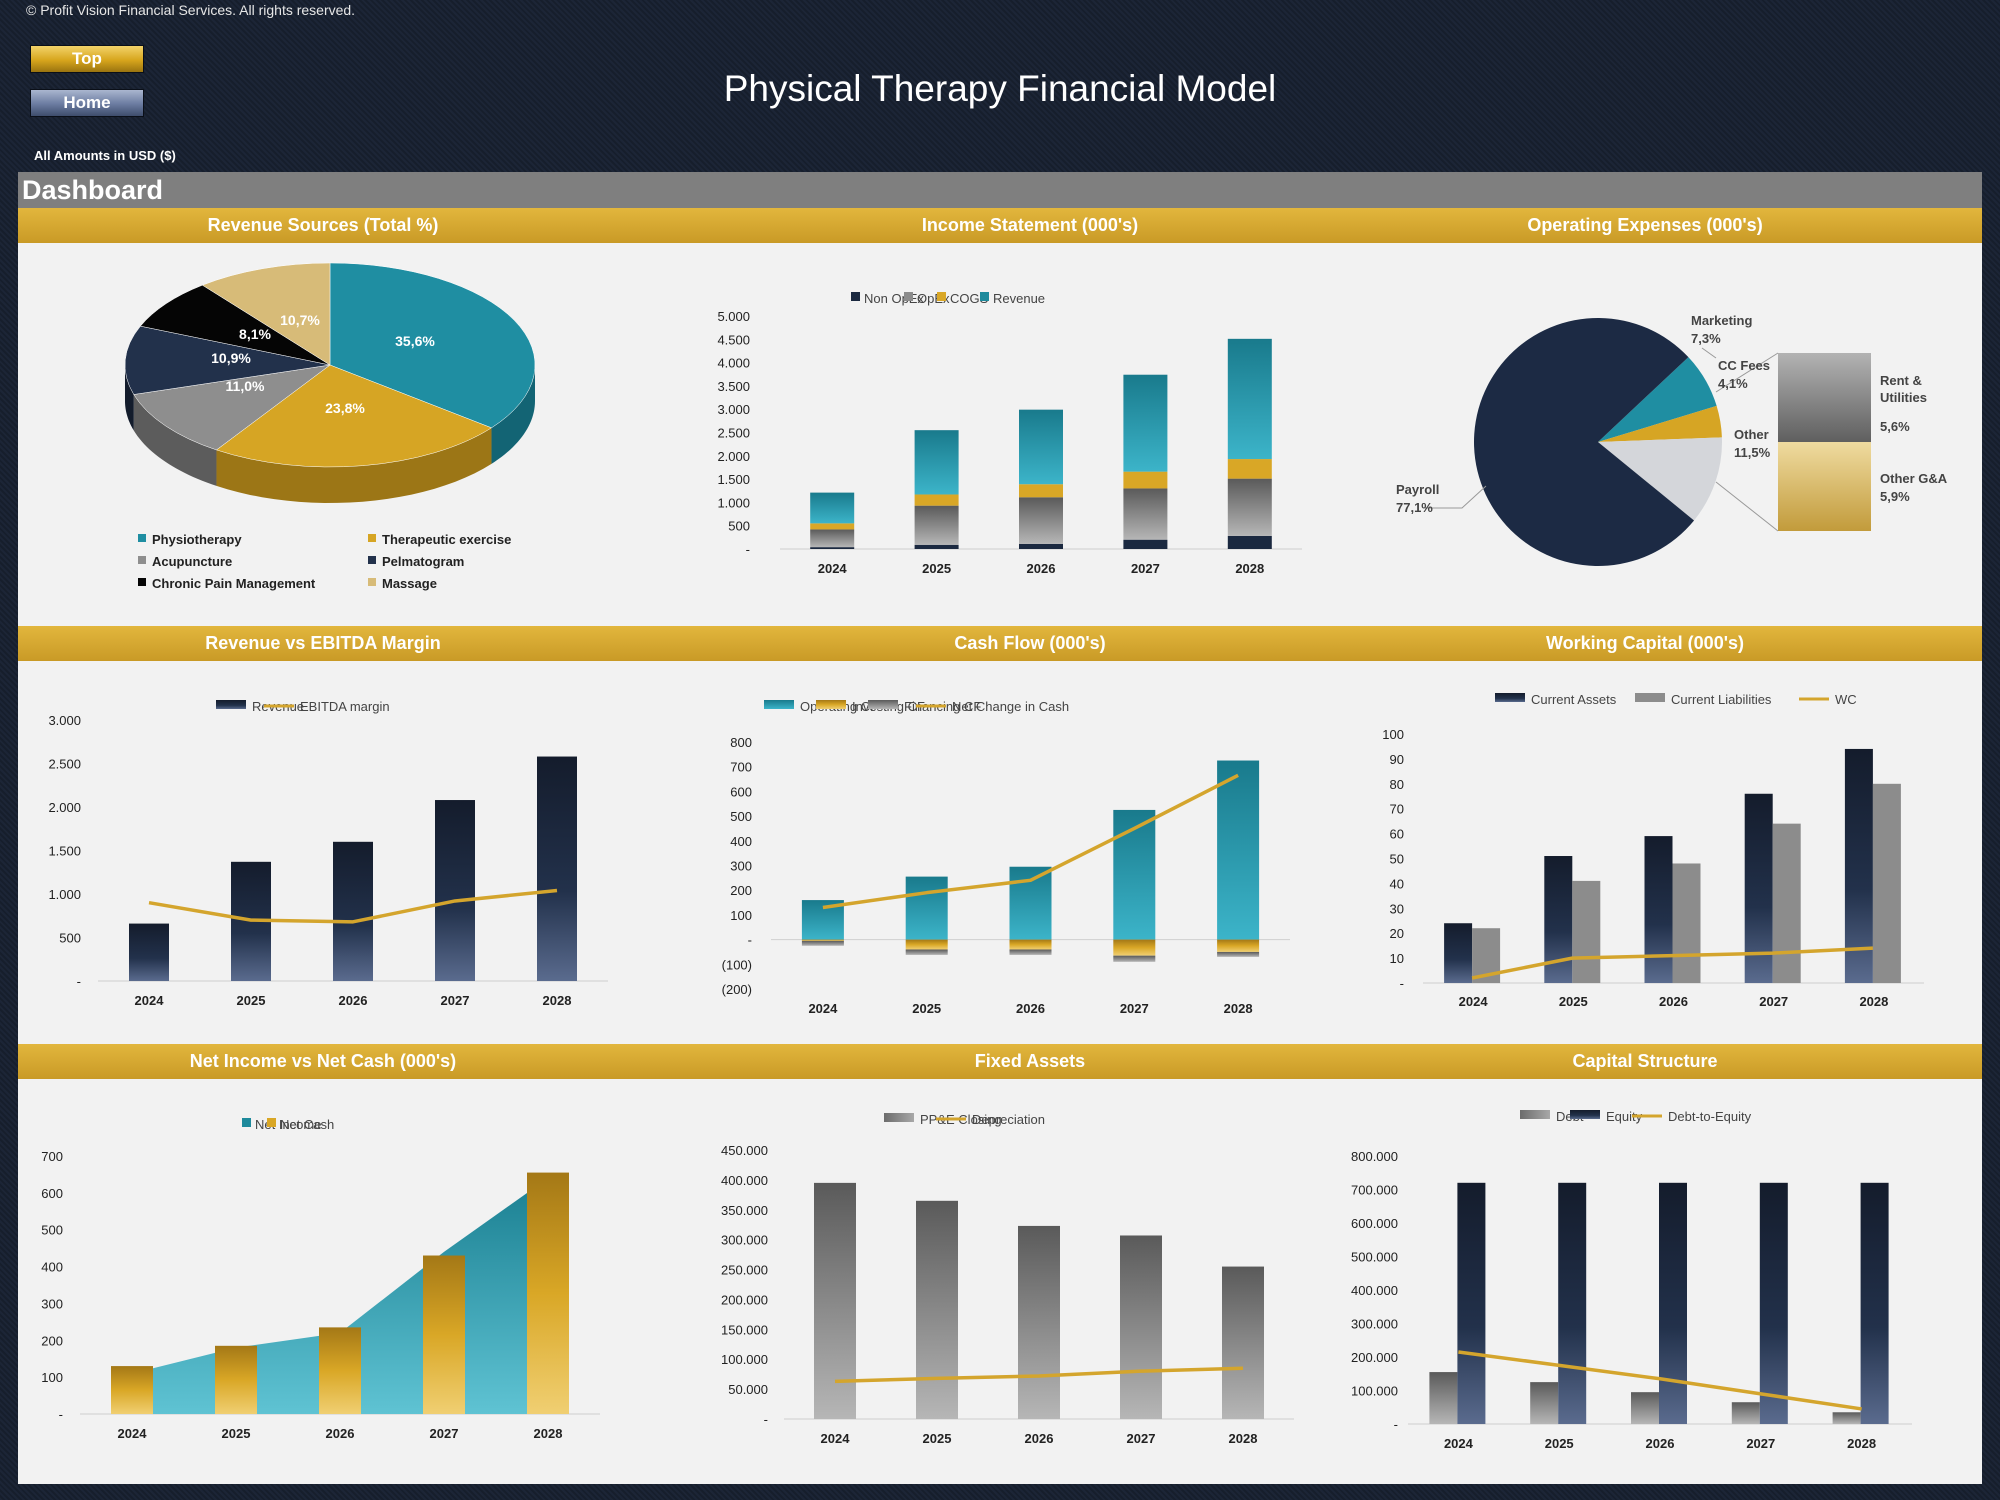  Describe the element at coordinates (246, 1122) in the screenshot. I see `net_income_cash-legend-swatch` at that location.